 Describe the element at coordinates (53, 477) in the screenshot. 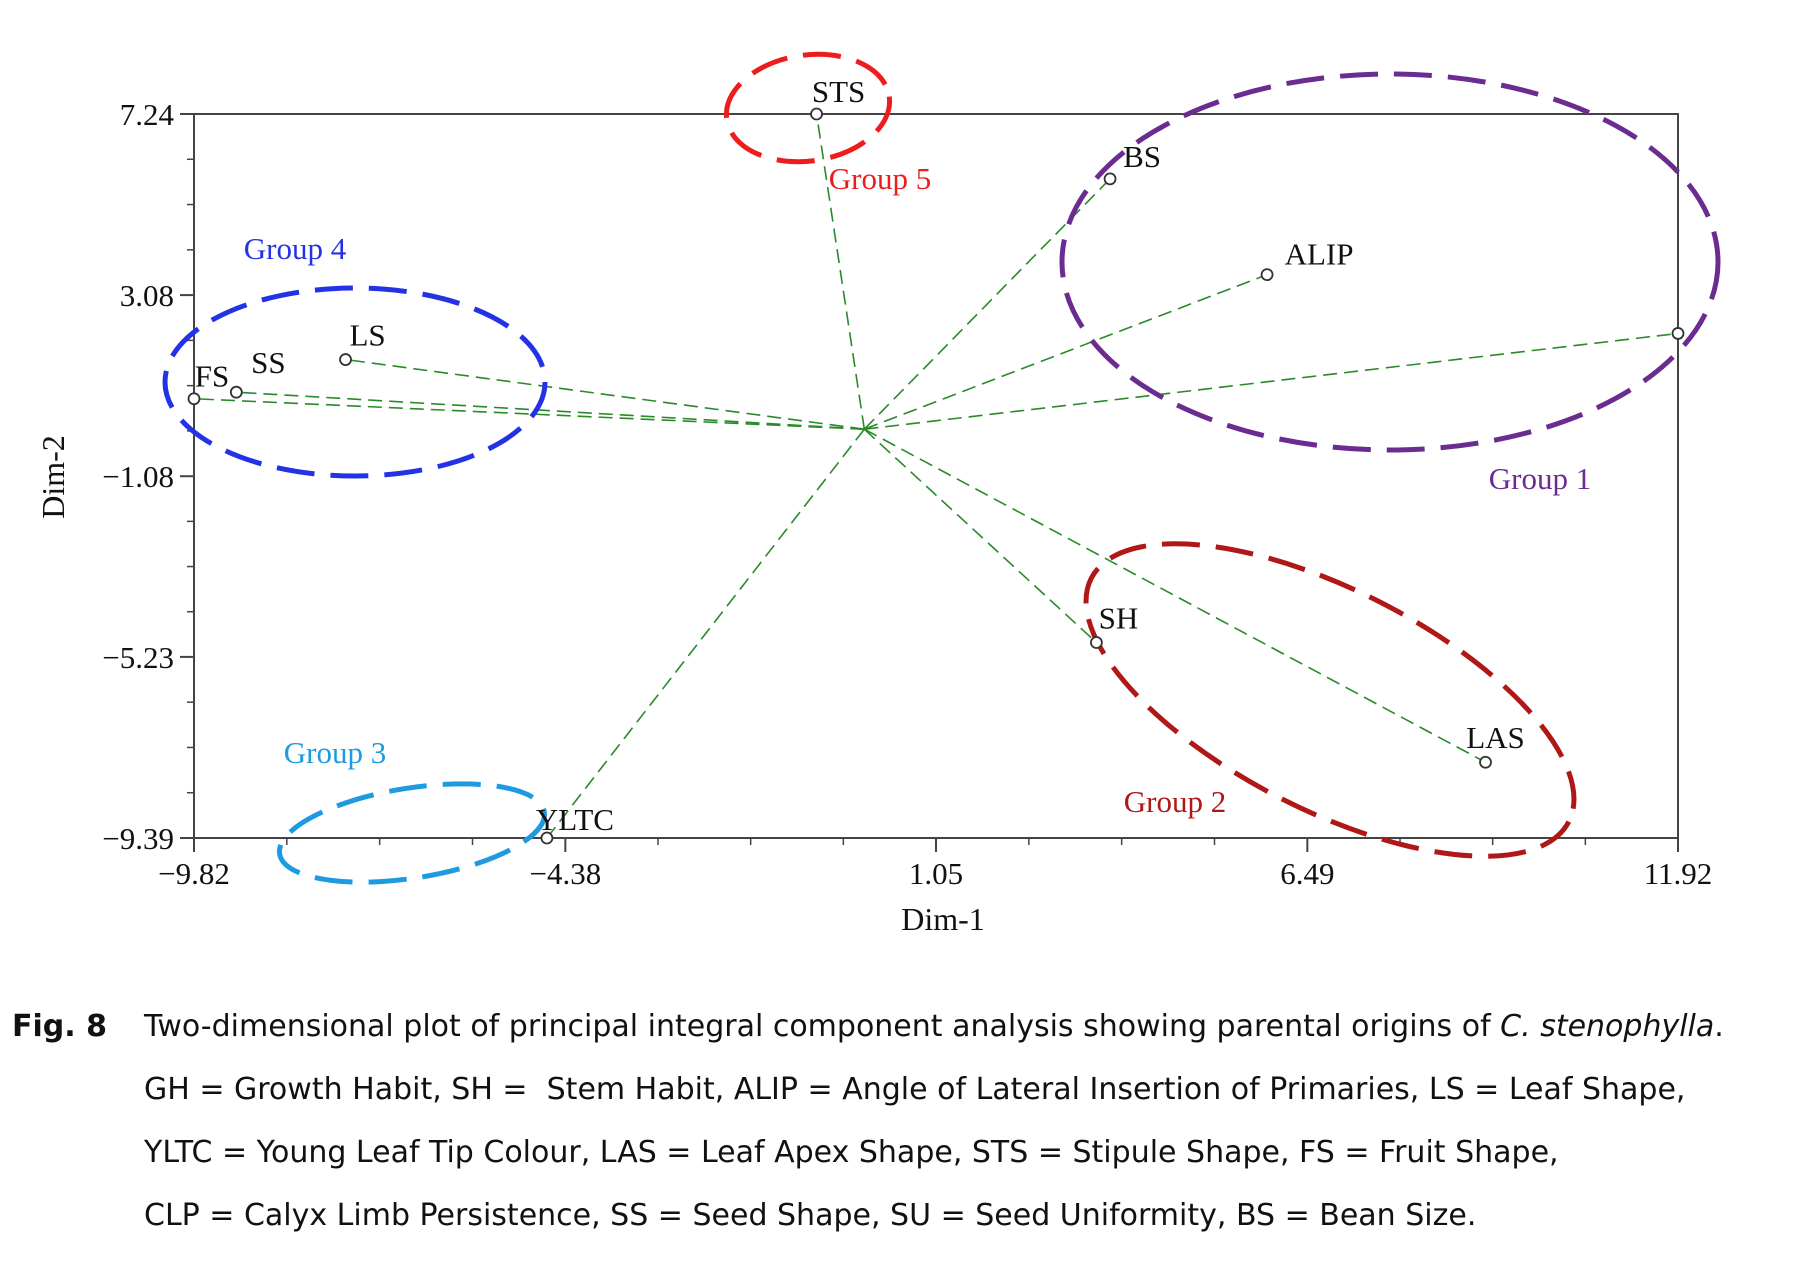

I see `y-axis-label: Dim-2` at that location.